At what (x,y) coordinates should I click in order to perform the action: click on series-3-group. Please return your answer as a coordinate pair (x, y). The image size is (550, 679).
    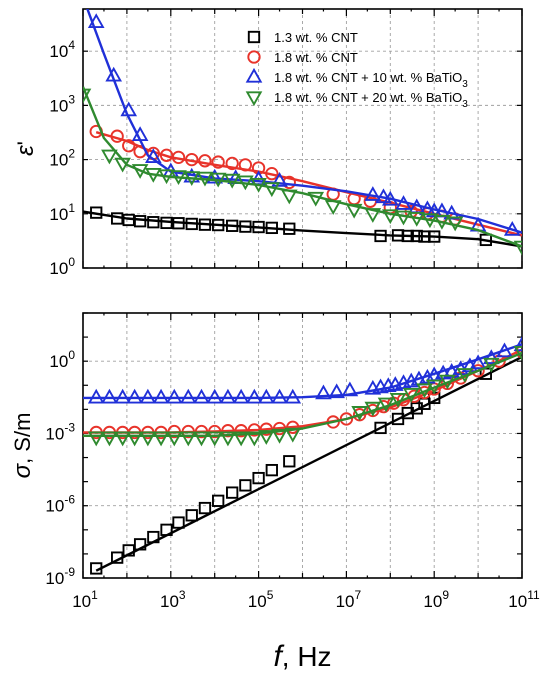
    Looking at the image, I should click on (302, 396).